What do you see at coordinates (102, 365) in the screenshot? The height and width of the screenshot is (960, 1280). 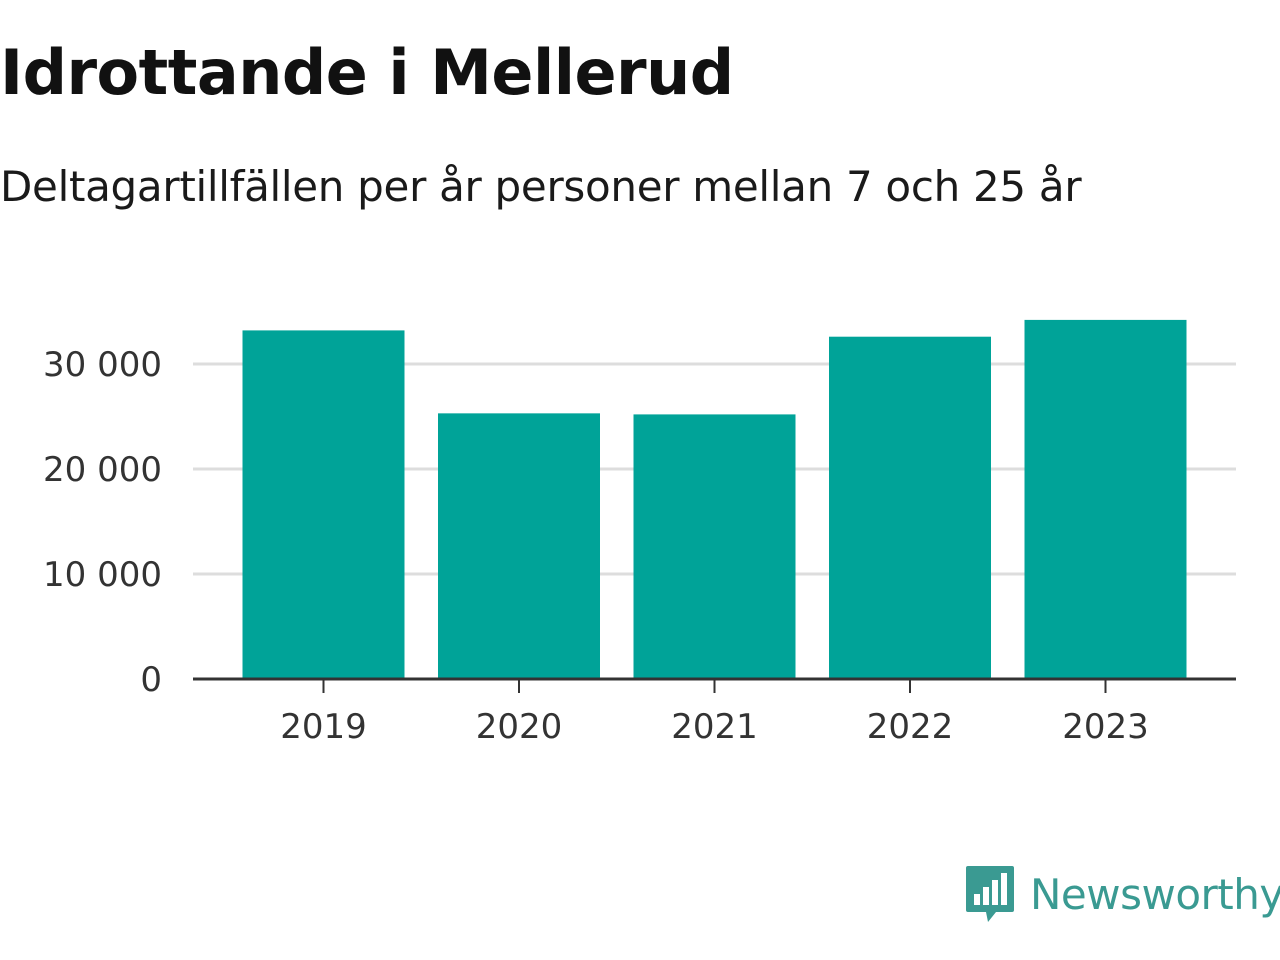 I see `y-tick-label: 30 000` at bounding box center [102, 365].